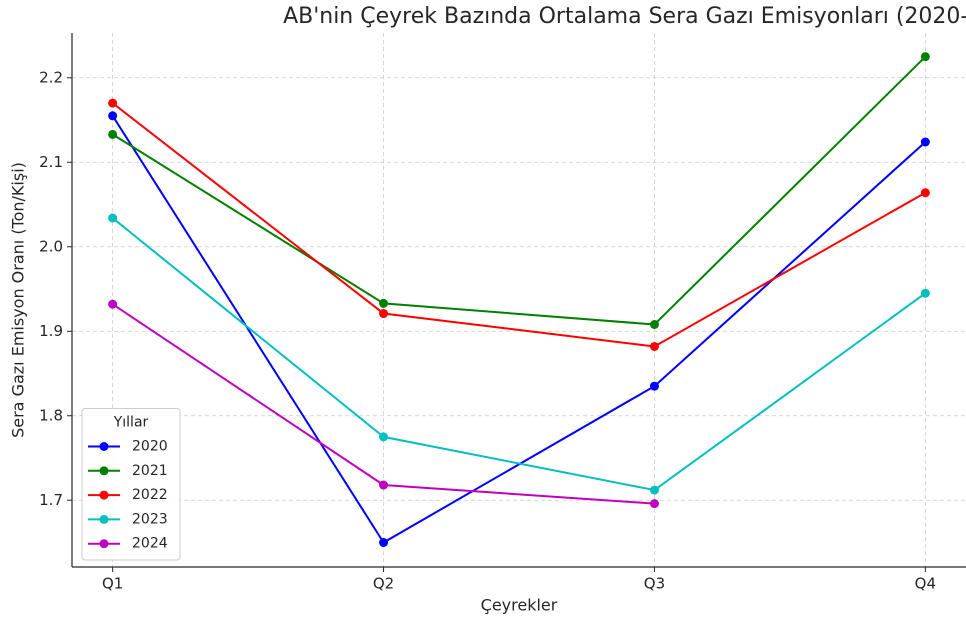  Describe the element at coordinates (150, 447) in the screenshot. I see `legend-label: 2020` at that location.